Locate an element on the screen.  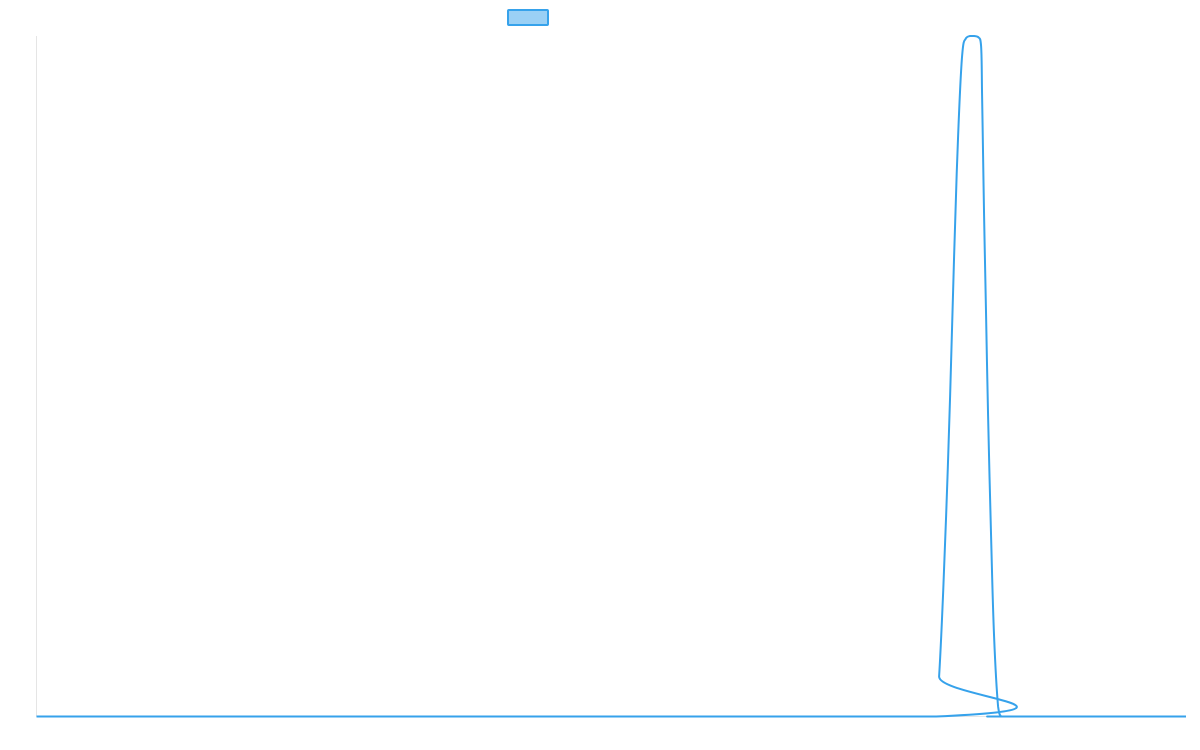
legend is located at coordinates (528, 17).